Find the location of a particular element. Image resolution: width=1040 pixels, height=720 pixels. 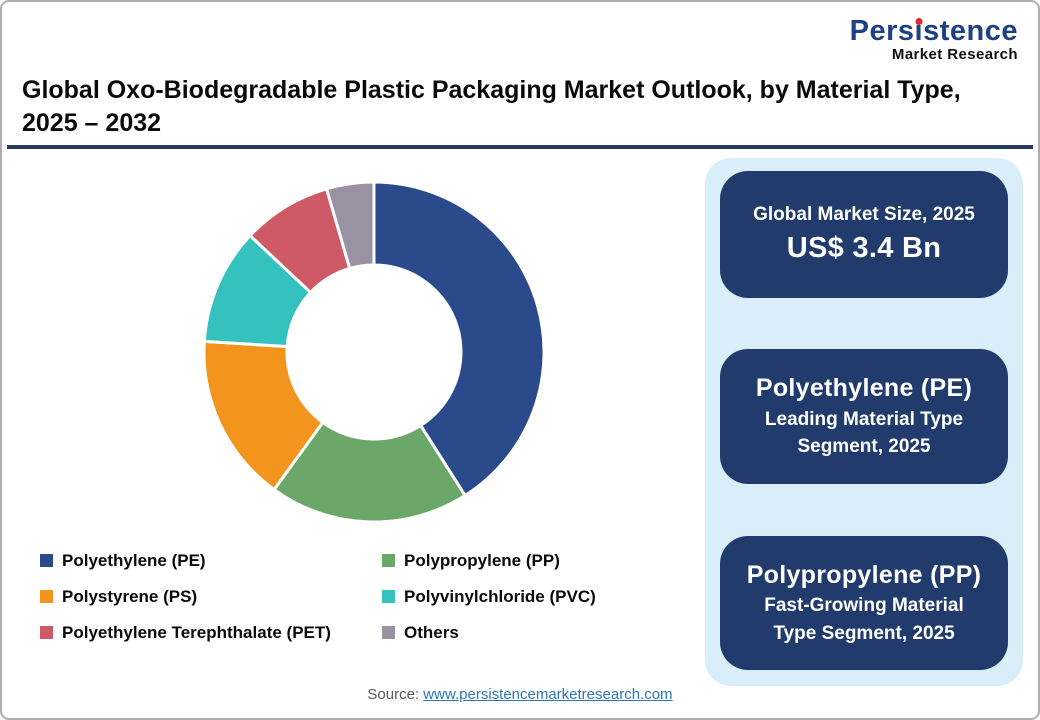

title-underline is located at coordinates (520, 147).